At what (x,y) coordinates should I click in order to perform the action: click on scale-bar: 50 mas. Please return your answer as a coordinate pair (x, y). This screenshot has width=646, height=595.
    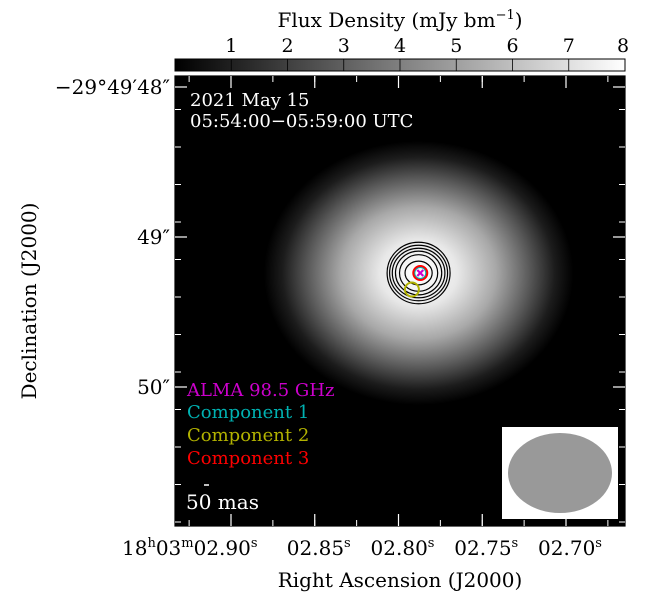
    Looking at the image, I should click on (222, 499).